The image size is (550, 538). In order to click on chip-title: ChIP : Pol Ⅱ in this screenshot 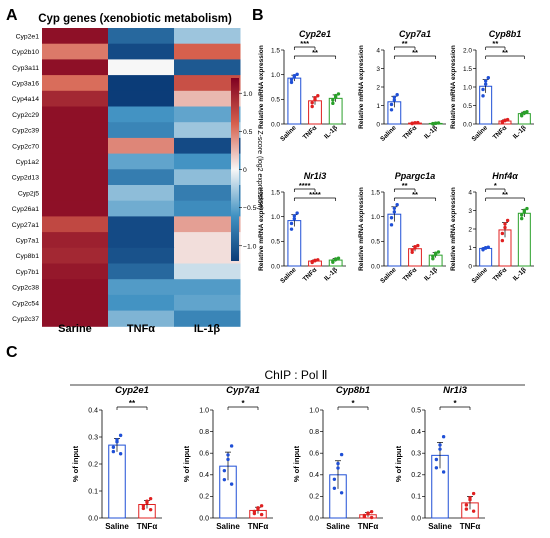, I will do `click(295, 375)`.